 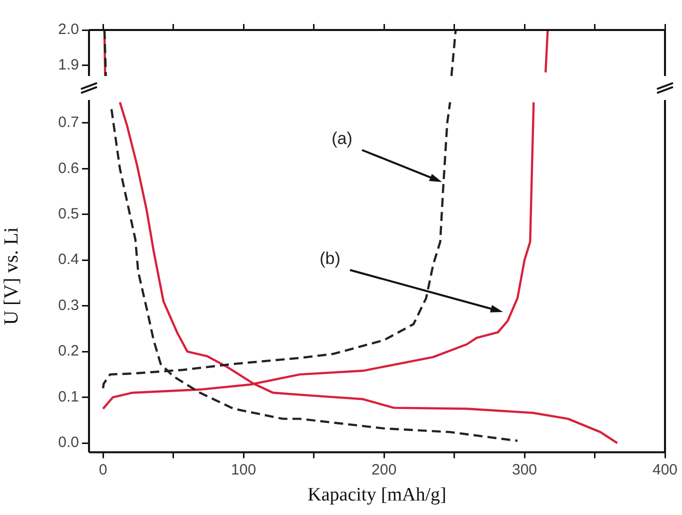 I want to click on x-tick-label: 400, so click(x=665, y=469).